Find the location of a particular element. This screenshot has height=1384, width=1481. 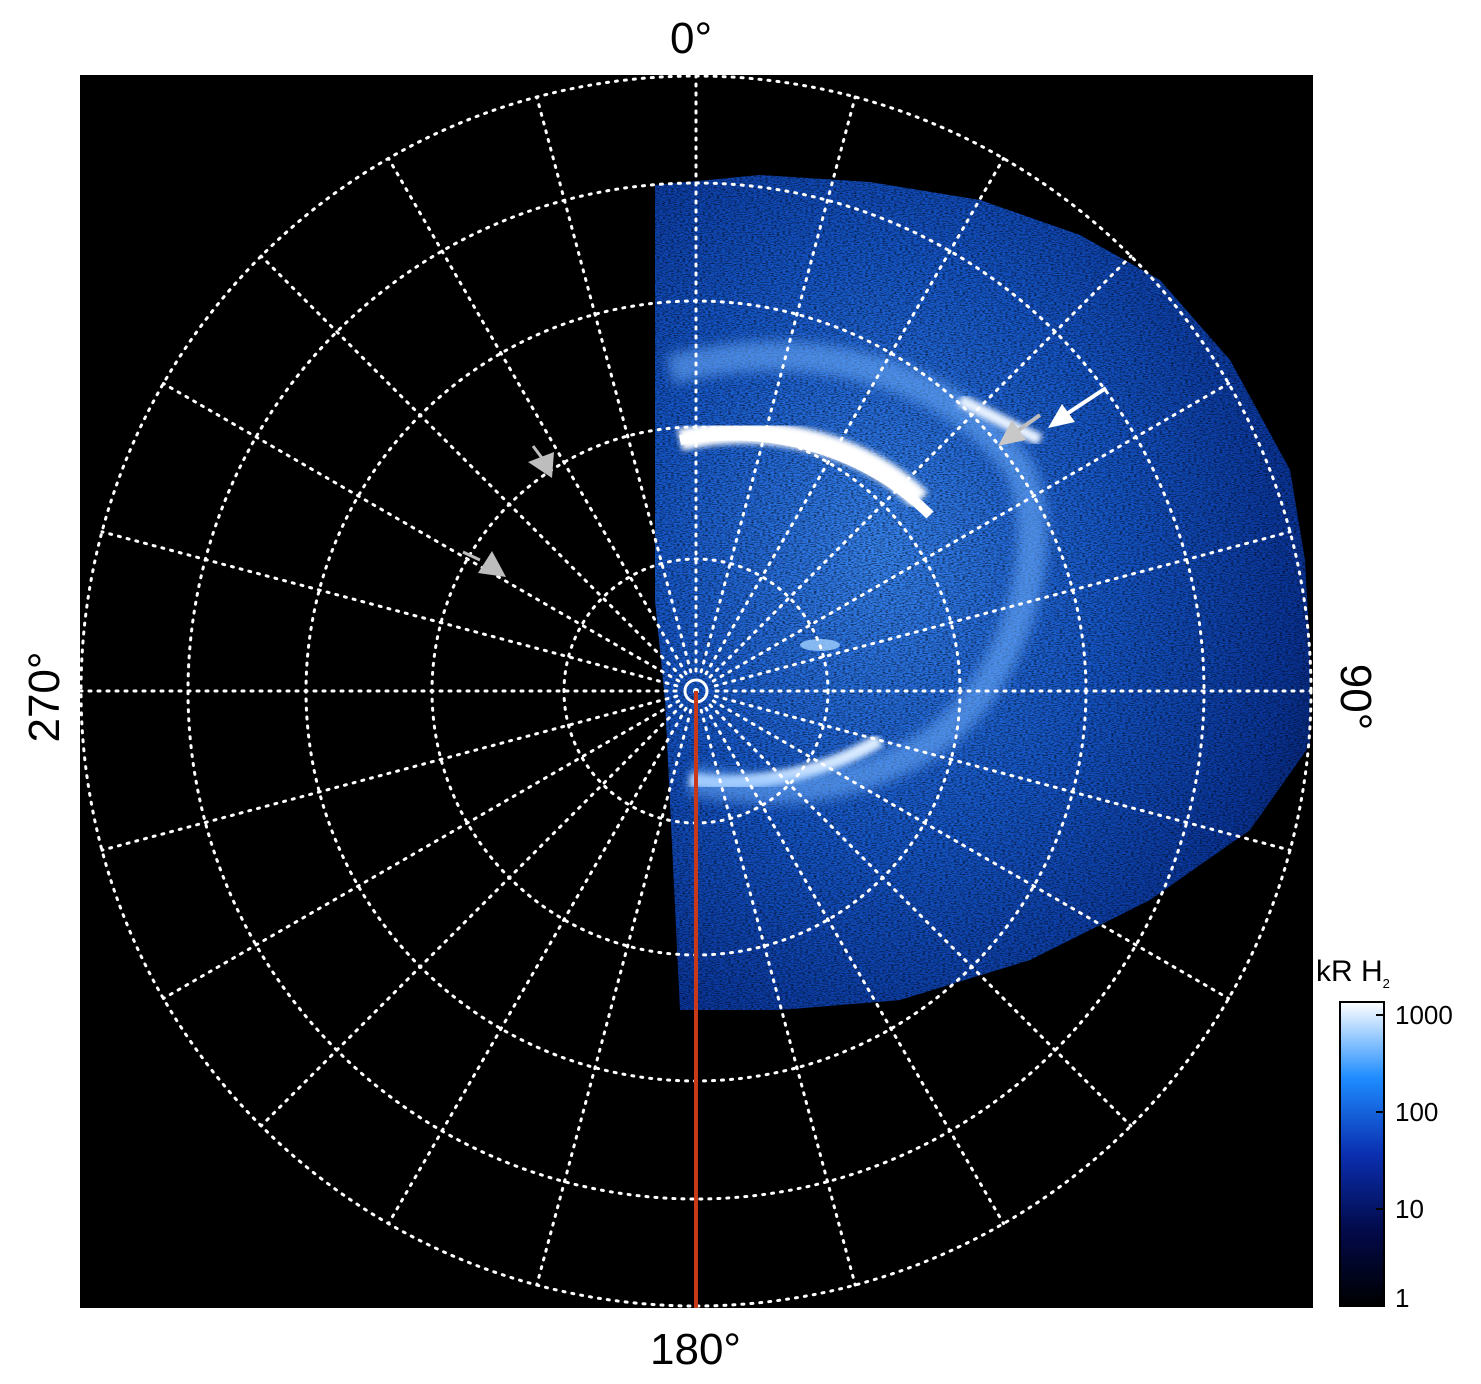

colorbar-tick: 1000 is located at coordinates (1424, 1015).